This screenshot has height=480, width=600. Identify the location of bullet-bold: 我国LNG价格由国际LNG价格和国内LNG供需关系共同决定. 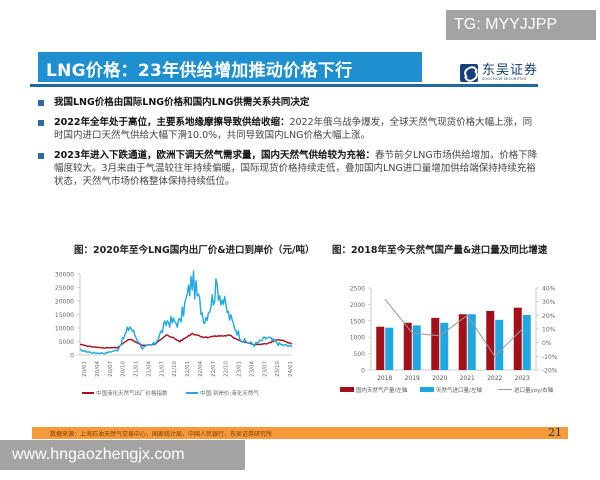
(182, 102).